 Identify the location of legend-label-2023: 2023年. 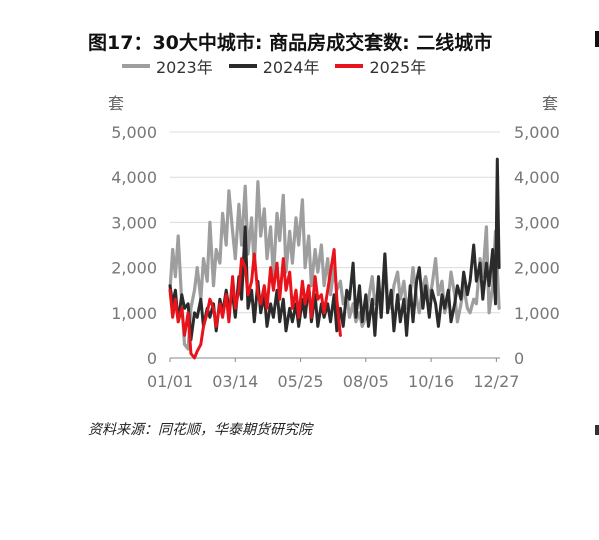
(184, 67).